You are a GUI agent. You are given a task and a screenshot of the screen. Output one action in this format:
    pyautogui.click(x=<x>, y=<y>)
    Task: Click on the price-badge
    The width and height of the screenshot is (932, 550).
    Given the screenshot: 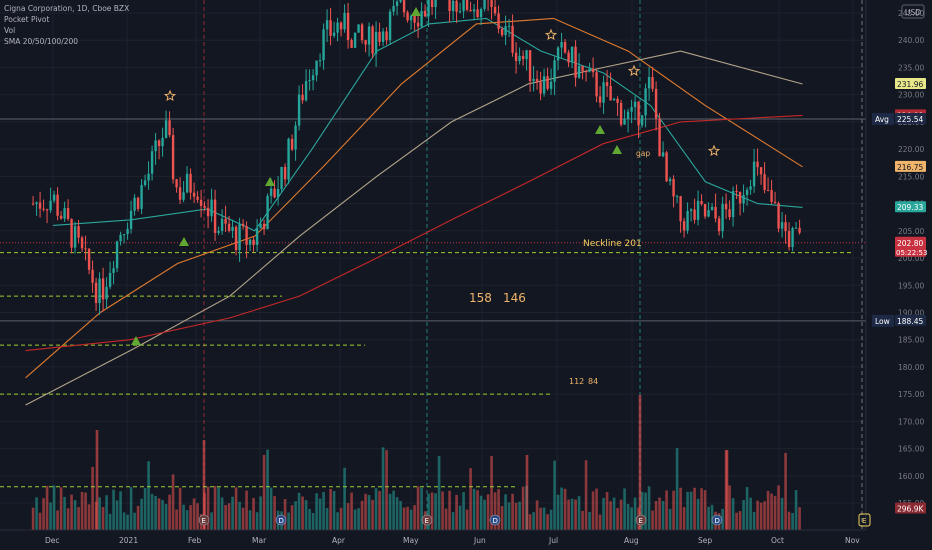 What is the action you would take?
    pyautogui.click(x=910, y=246)
    